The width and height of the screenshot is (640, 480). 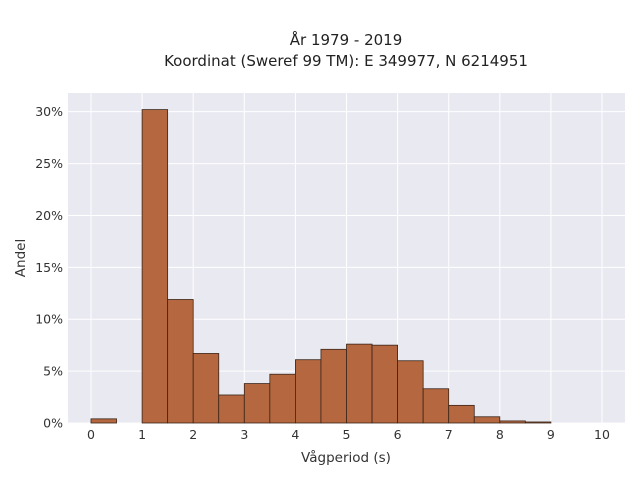 What do you see at coordinates (295, 434) in the screenshot?
I see `x-tick-label: 4` at bounding box center [295, 434].